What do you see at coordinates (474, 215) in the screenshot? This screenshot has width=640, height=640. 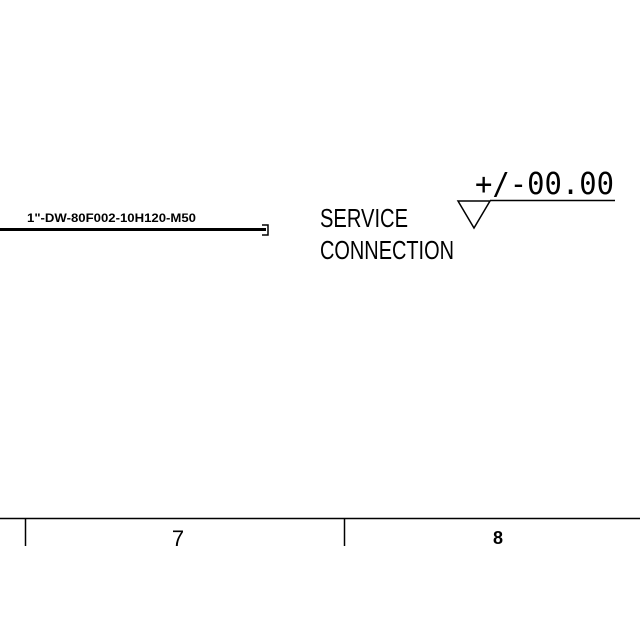 I see `elevation-triangle-icon` at bounding box center [474, 215].